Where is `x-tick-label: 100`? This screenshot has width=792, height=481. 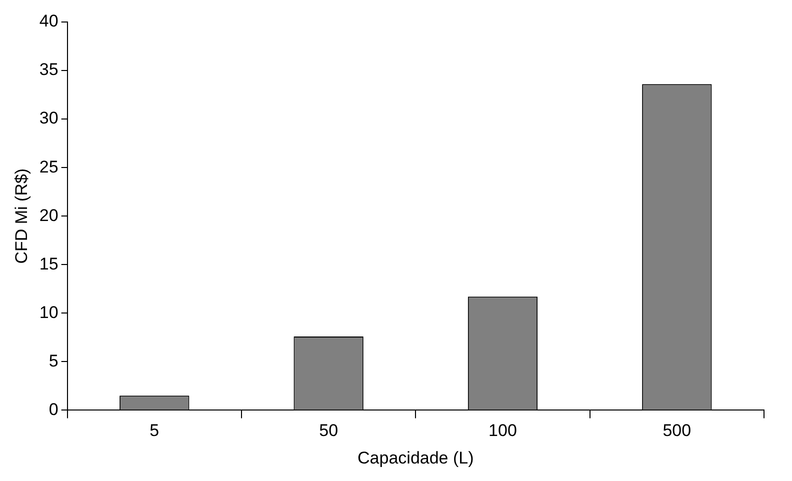 x-tick-label: 100 is located at coordinates (502, 430).